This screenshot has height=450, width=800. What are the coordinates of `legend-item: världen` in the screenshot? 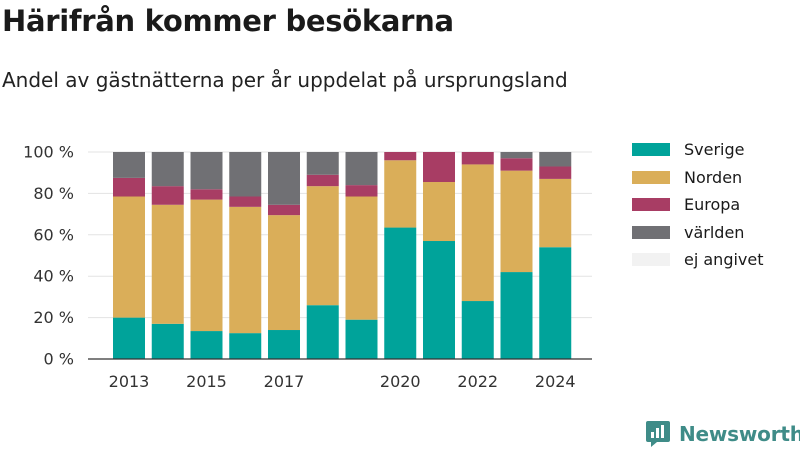 It's located at (698, 233).